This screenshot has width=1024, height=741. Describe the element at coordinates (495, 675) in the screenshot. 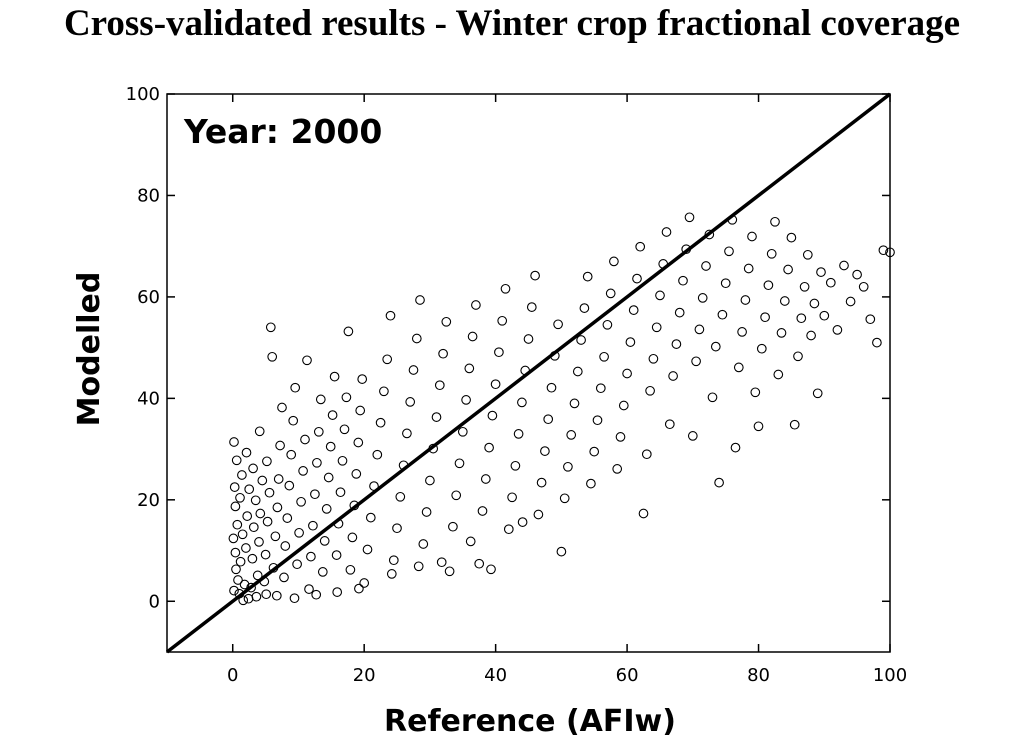

I see `x-tick-label: 40` at that location.